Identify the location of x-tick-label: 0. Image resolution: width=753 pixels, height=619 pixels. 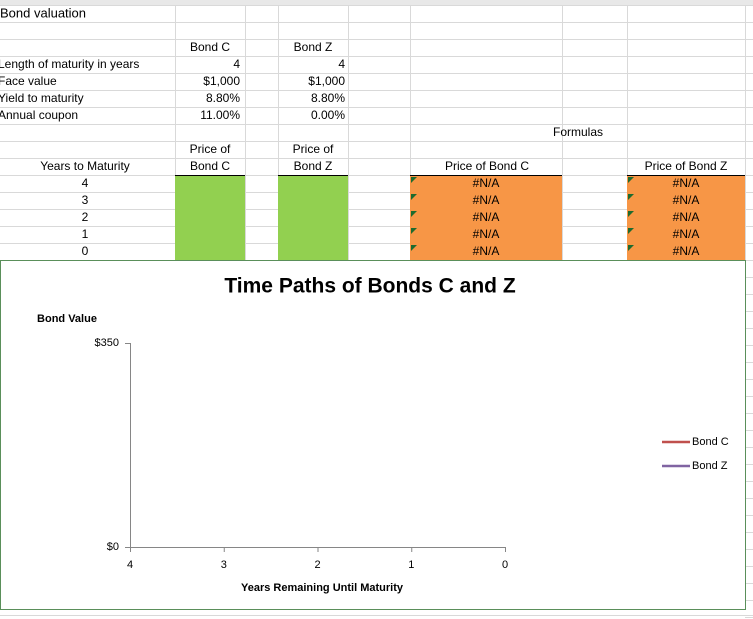
(505, 565).